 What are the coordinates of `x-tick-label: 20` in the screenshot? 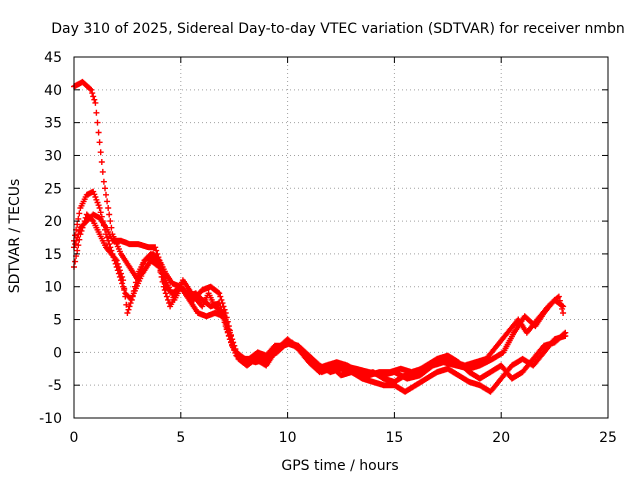 It's located at (501, 438).